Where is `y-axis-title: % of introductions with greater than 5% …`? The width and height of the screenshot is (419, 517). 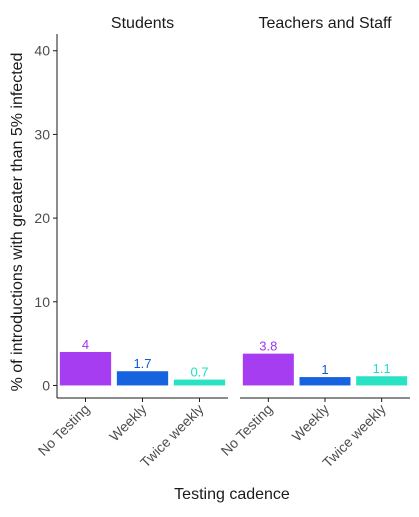 y-axis-title: % of introductions with greater than 5% … is located at coordinates (17, 222).